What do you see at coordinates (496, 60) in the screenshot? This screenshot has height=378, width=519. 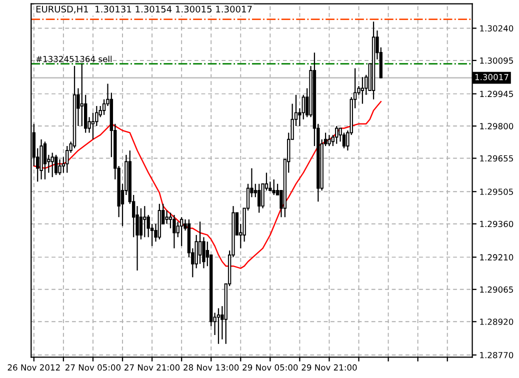 I see `y-tick-label: 1.30095` at bounding box center [496, 60].